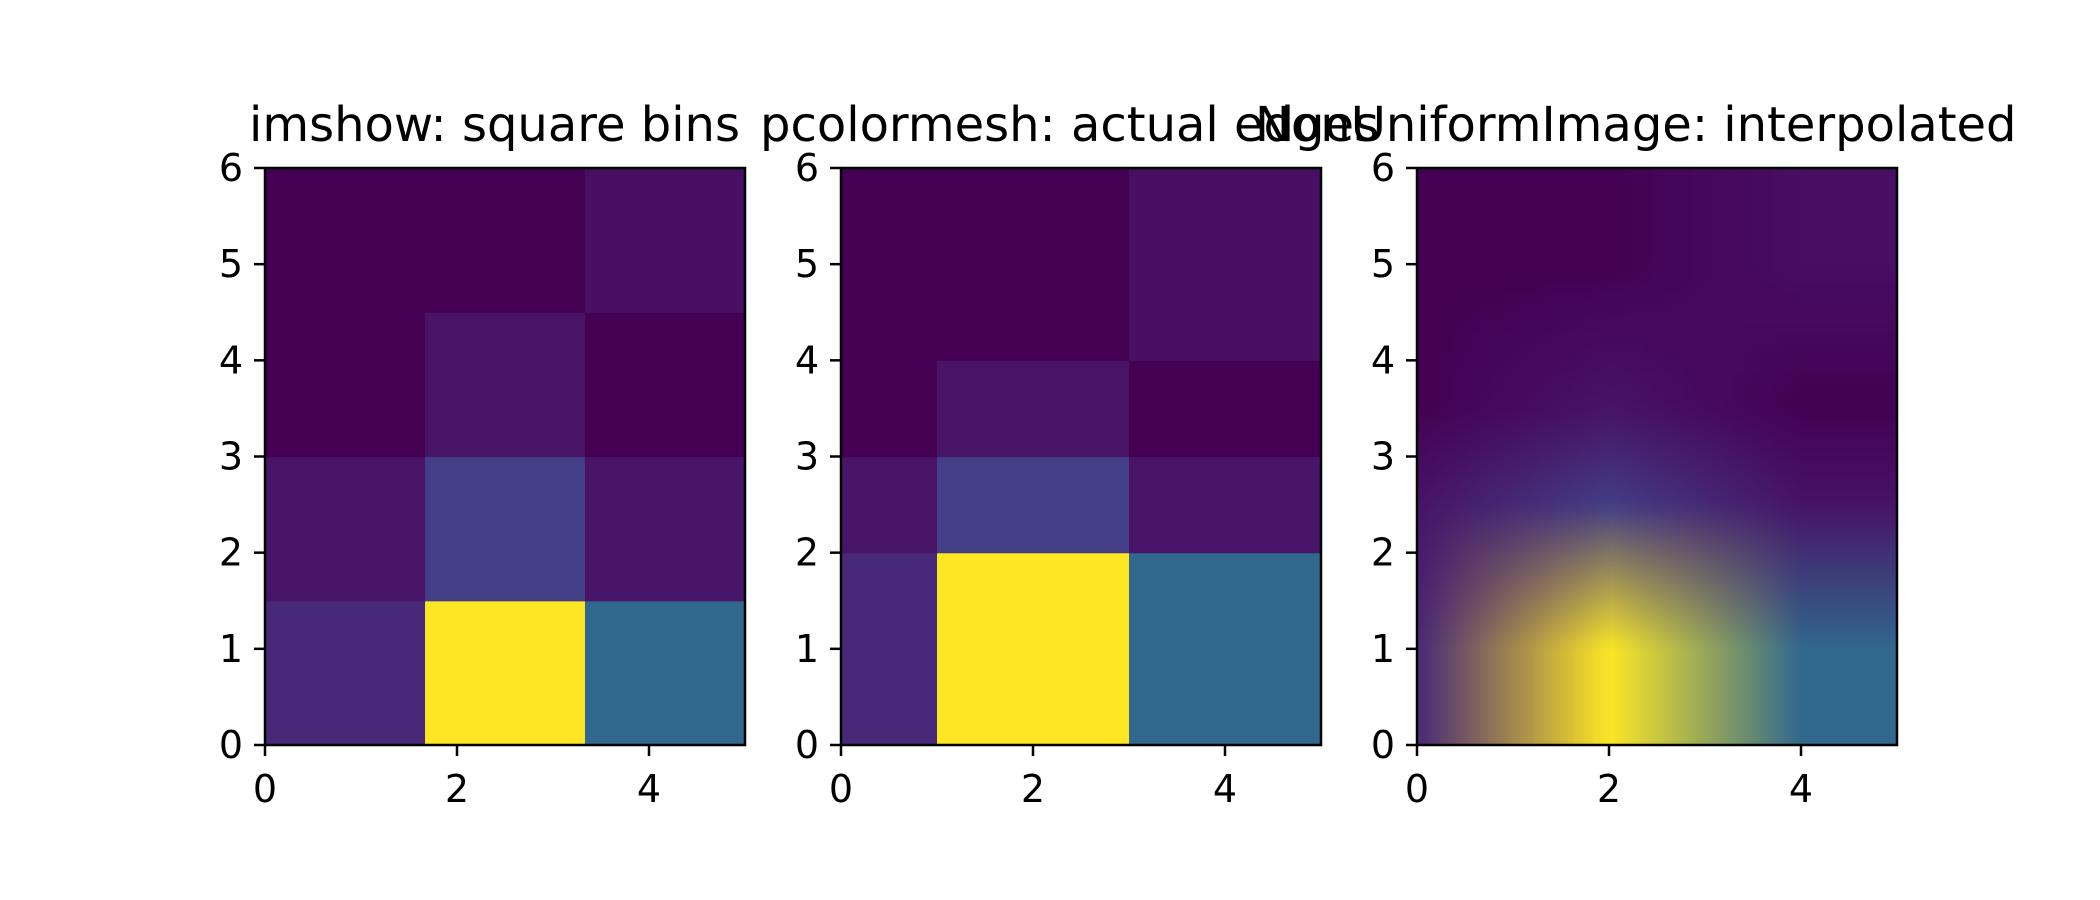 The height and width of the screenshot is (900, 2100). What do you see at coordinates (1069, 125) in the screenshot?
I see `panel-title: pcolormesh: actual edges` at bounding box center [1069, 125].